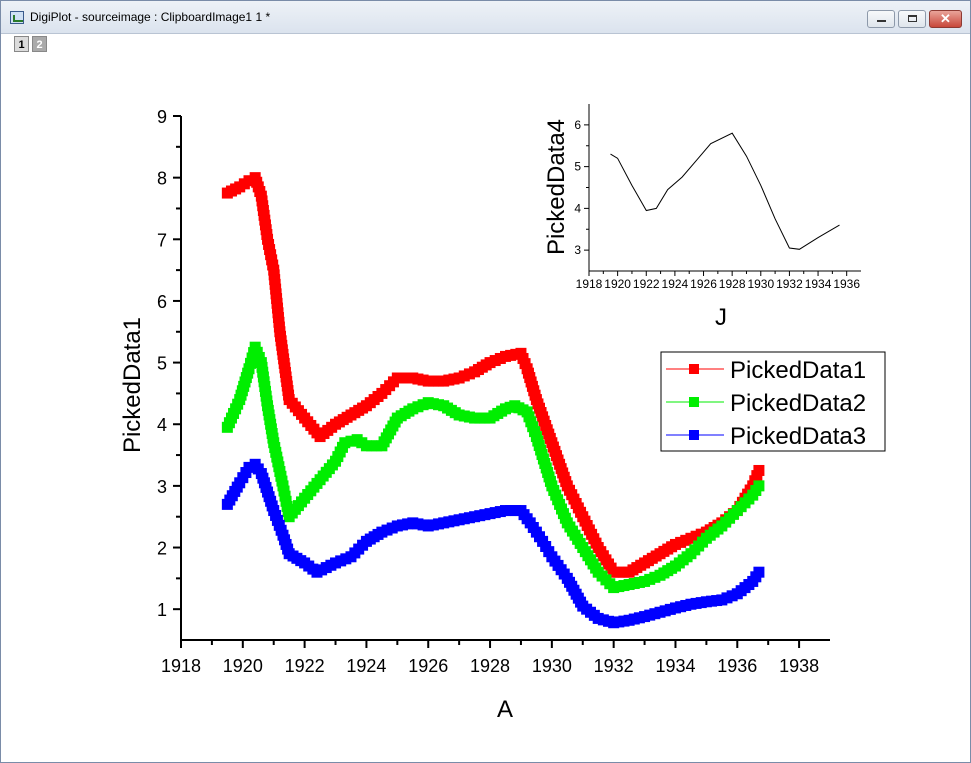 This screenshot has width=971, height=763. I want to click on main-y-tick-label: 7, so click(162, 240).